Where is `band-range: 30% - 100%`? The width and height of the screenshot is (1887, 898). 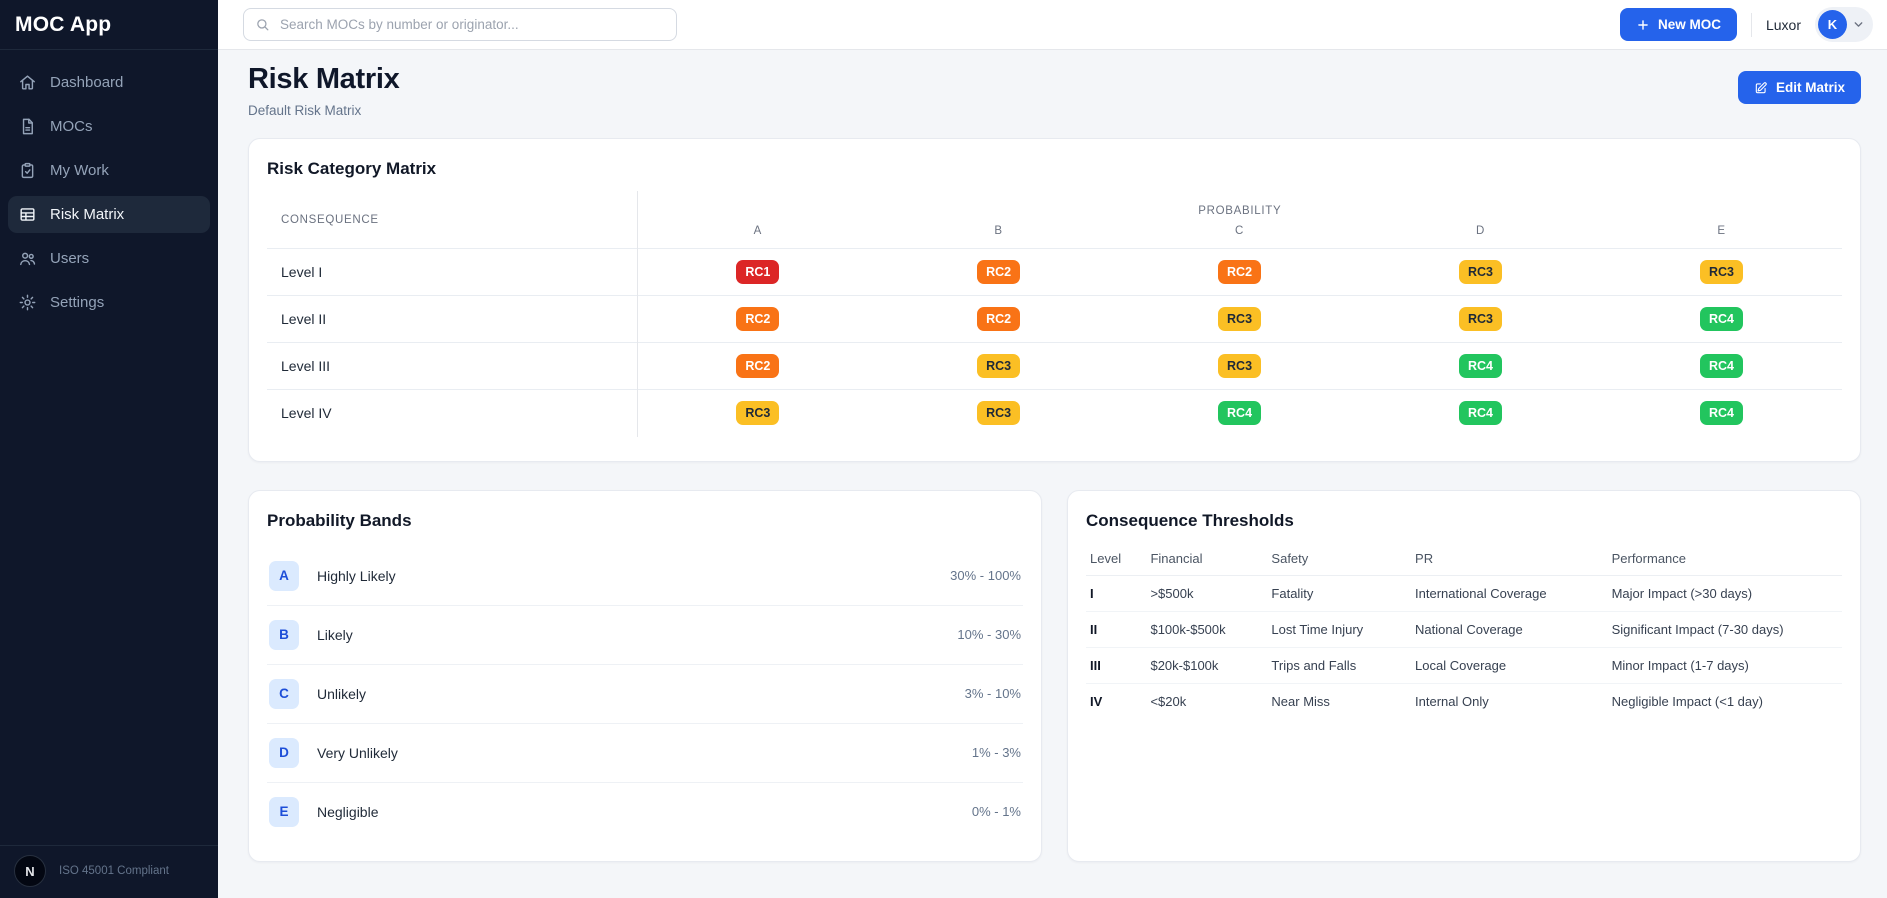
band-range: 30% - 100% is located at coordinates (985, 575).